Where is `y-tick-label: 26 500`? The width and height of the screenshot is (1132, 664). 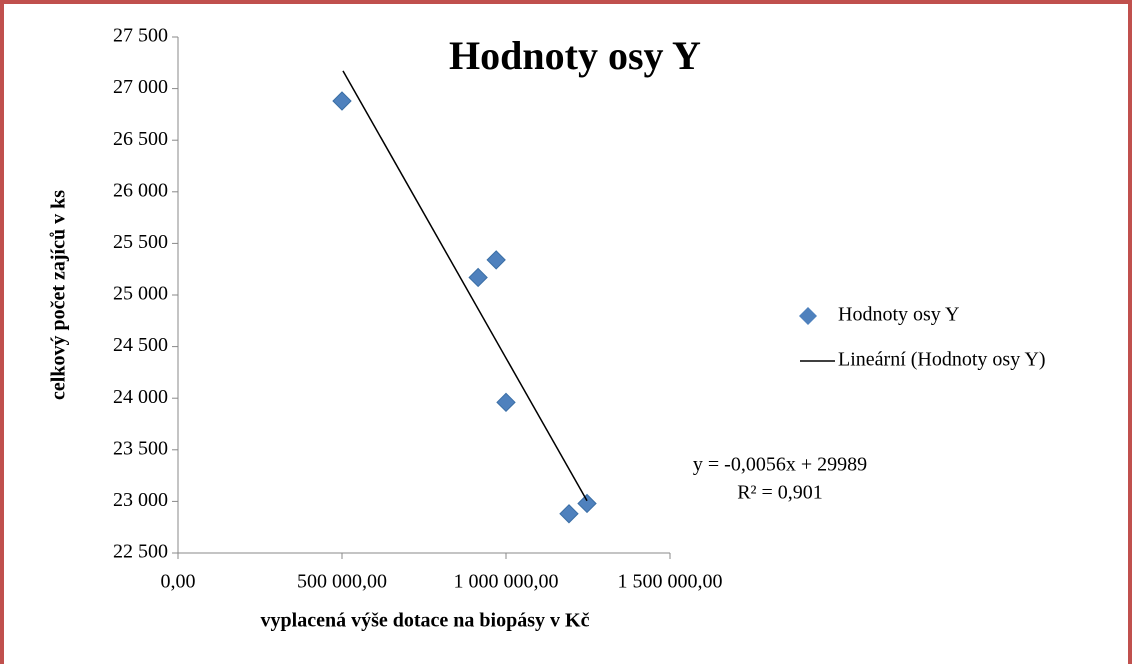
y-tick-label: 26 500 is located at coordinates (140, 139).